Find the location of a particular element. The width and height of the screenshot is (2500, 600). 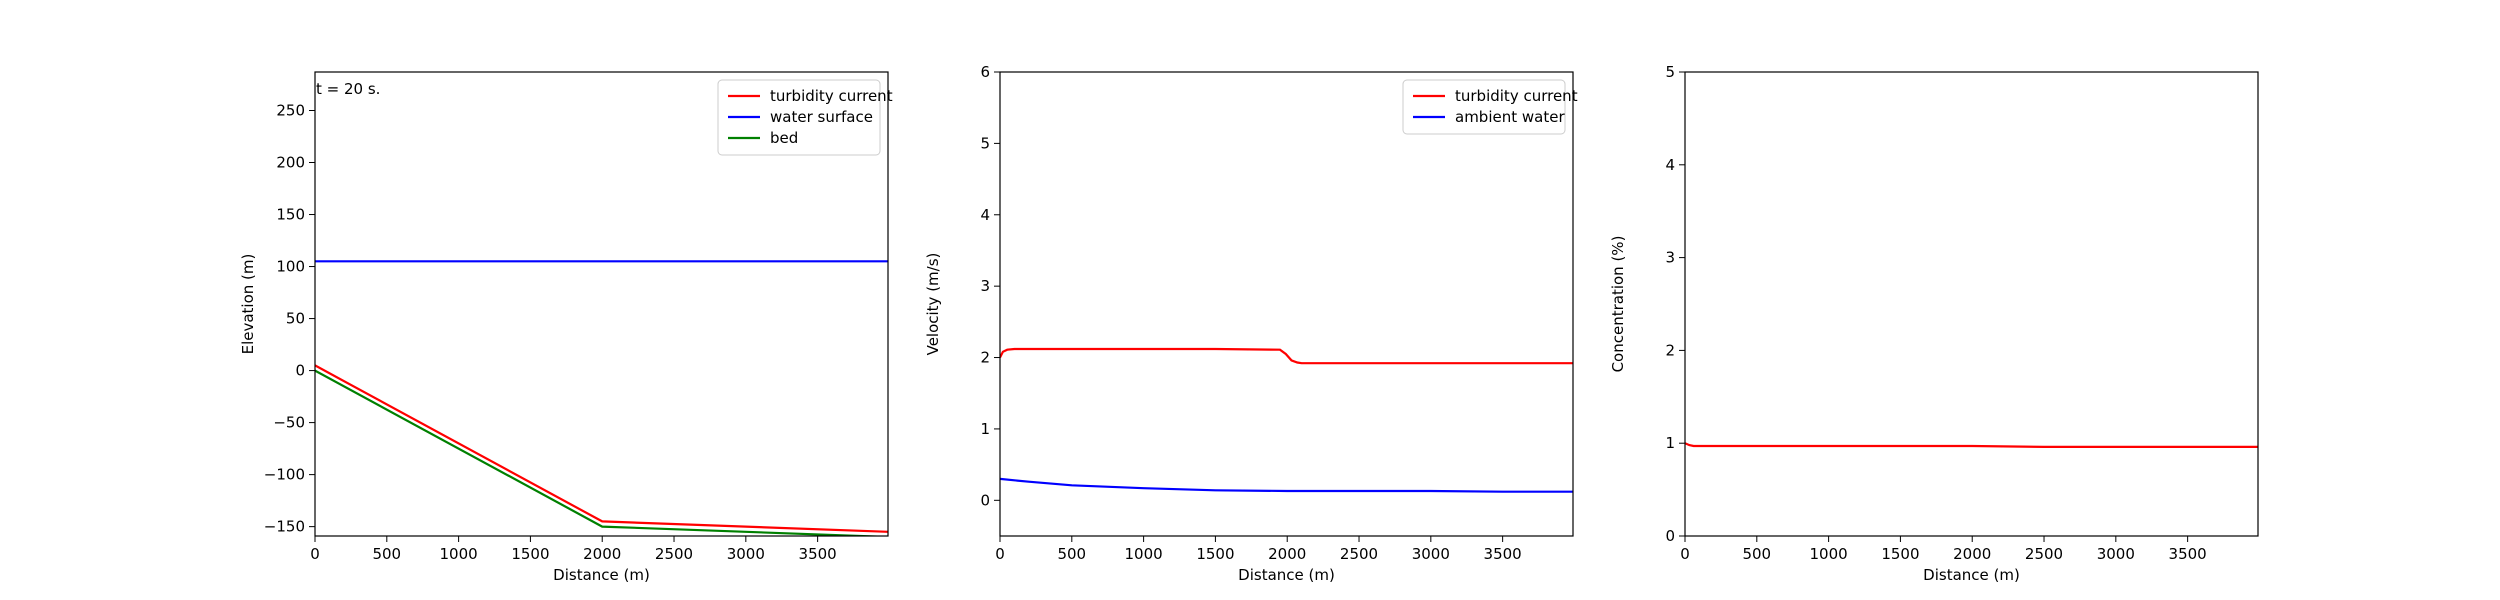

y-axis-label: Velocity (m/s) is located at coordinates (933, 304).